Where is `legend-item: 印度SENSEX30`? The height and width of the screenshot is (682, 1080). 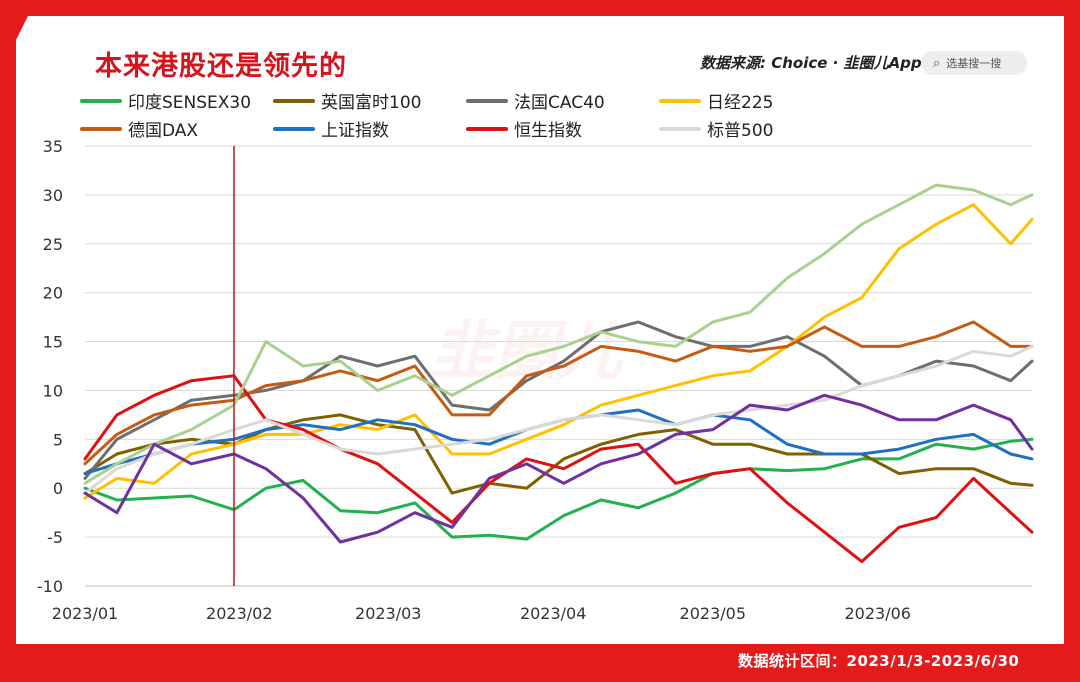
legend-item: 印度SENSEX30 is located at coordinates (165, 100).